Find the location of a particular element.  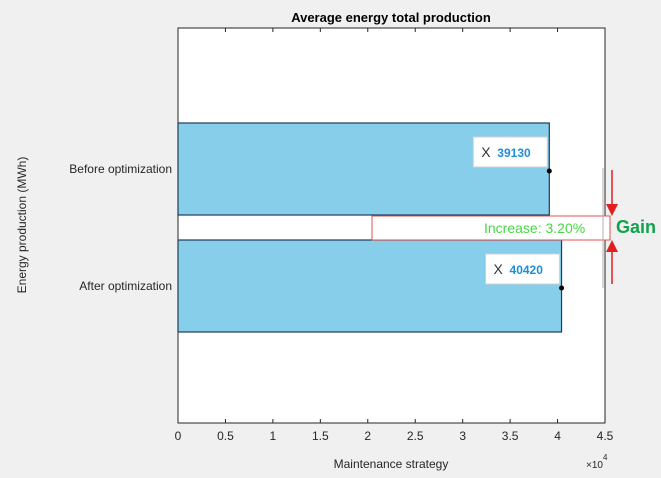

x-tick-label: 0 is located at coordinates (178, 436).